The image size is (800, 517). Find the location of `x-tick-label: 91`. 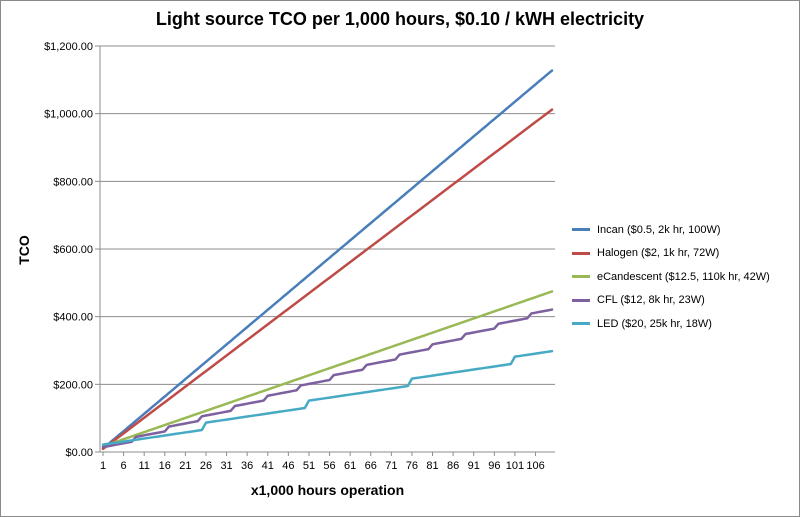

x-tick-label: 91 is located at coordinates (474, 466).